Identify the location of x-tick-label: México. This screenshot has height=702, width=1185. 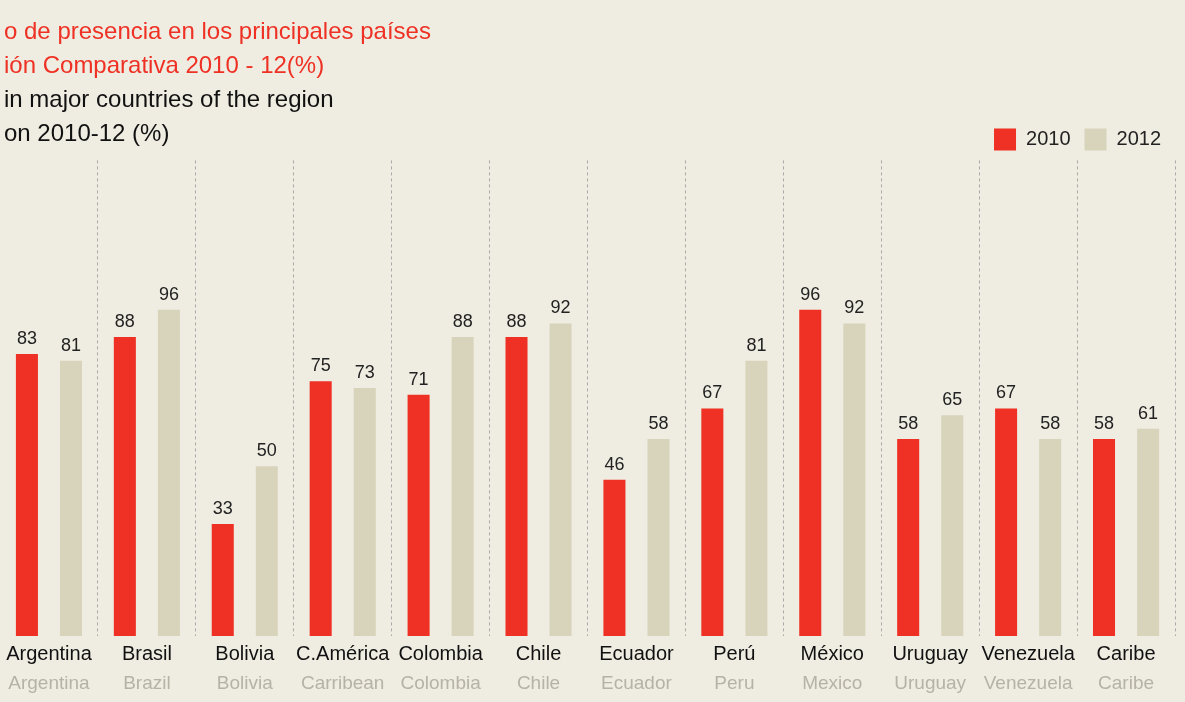
(832, 652).